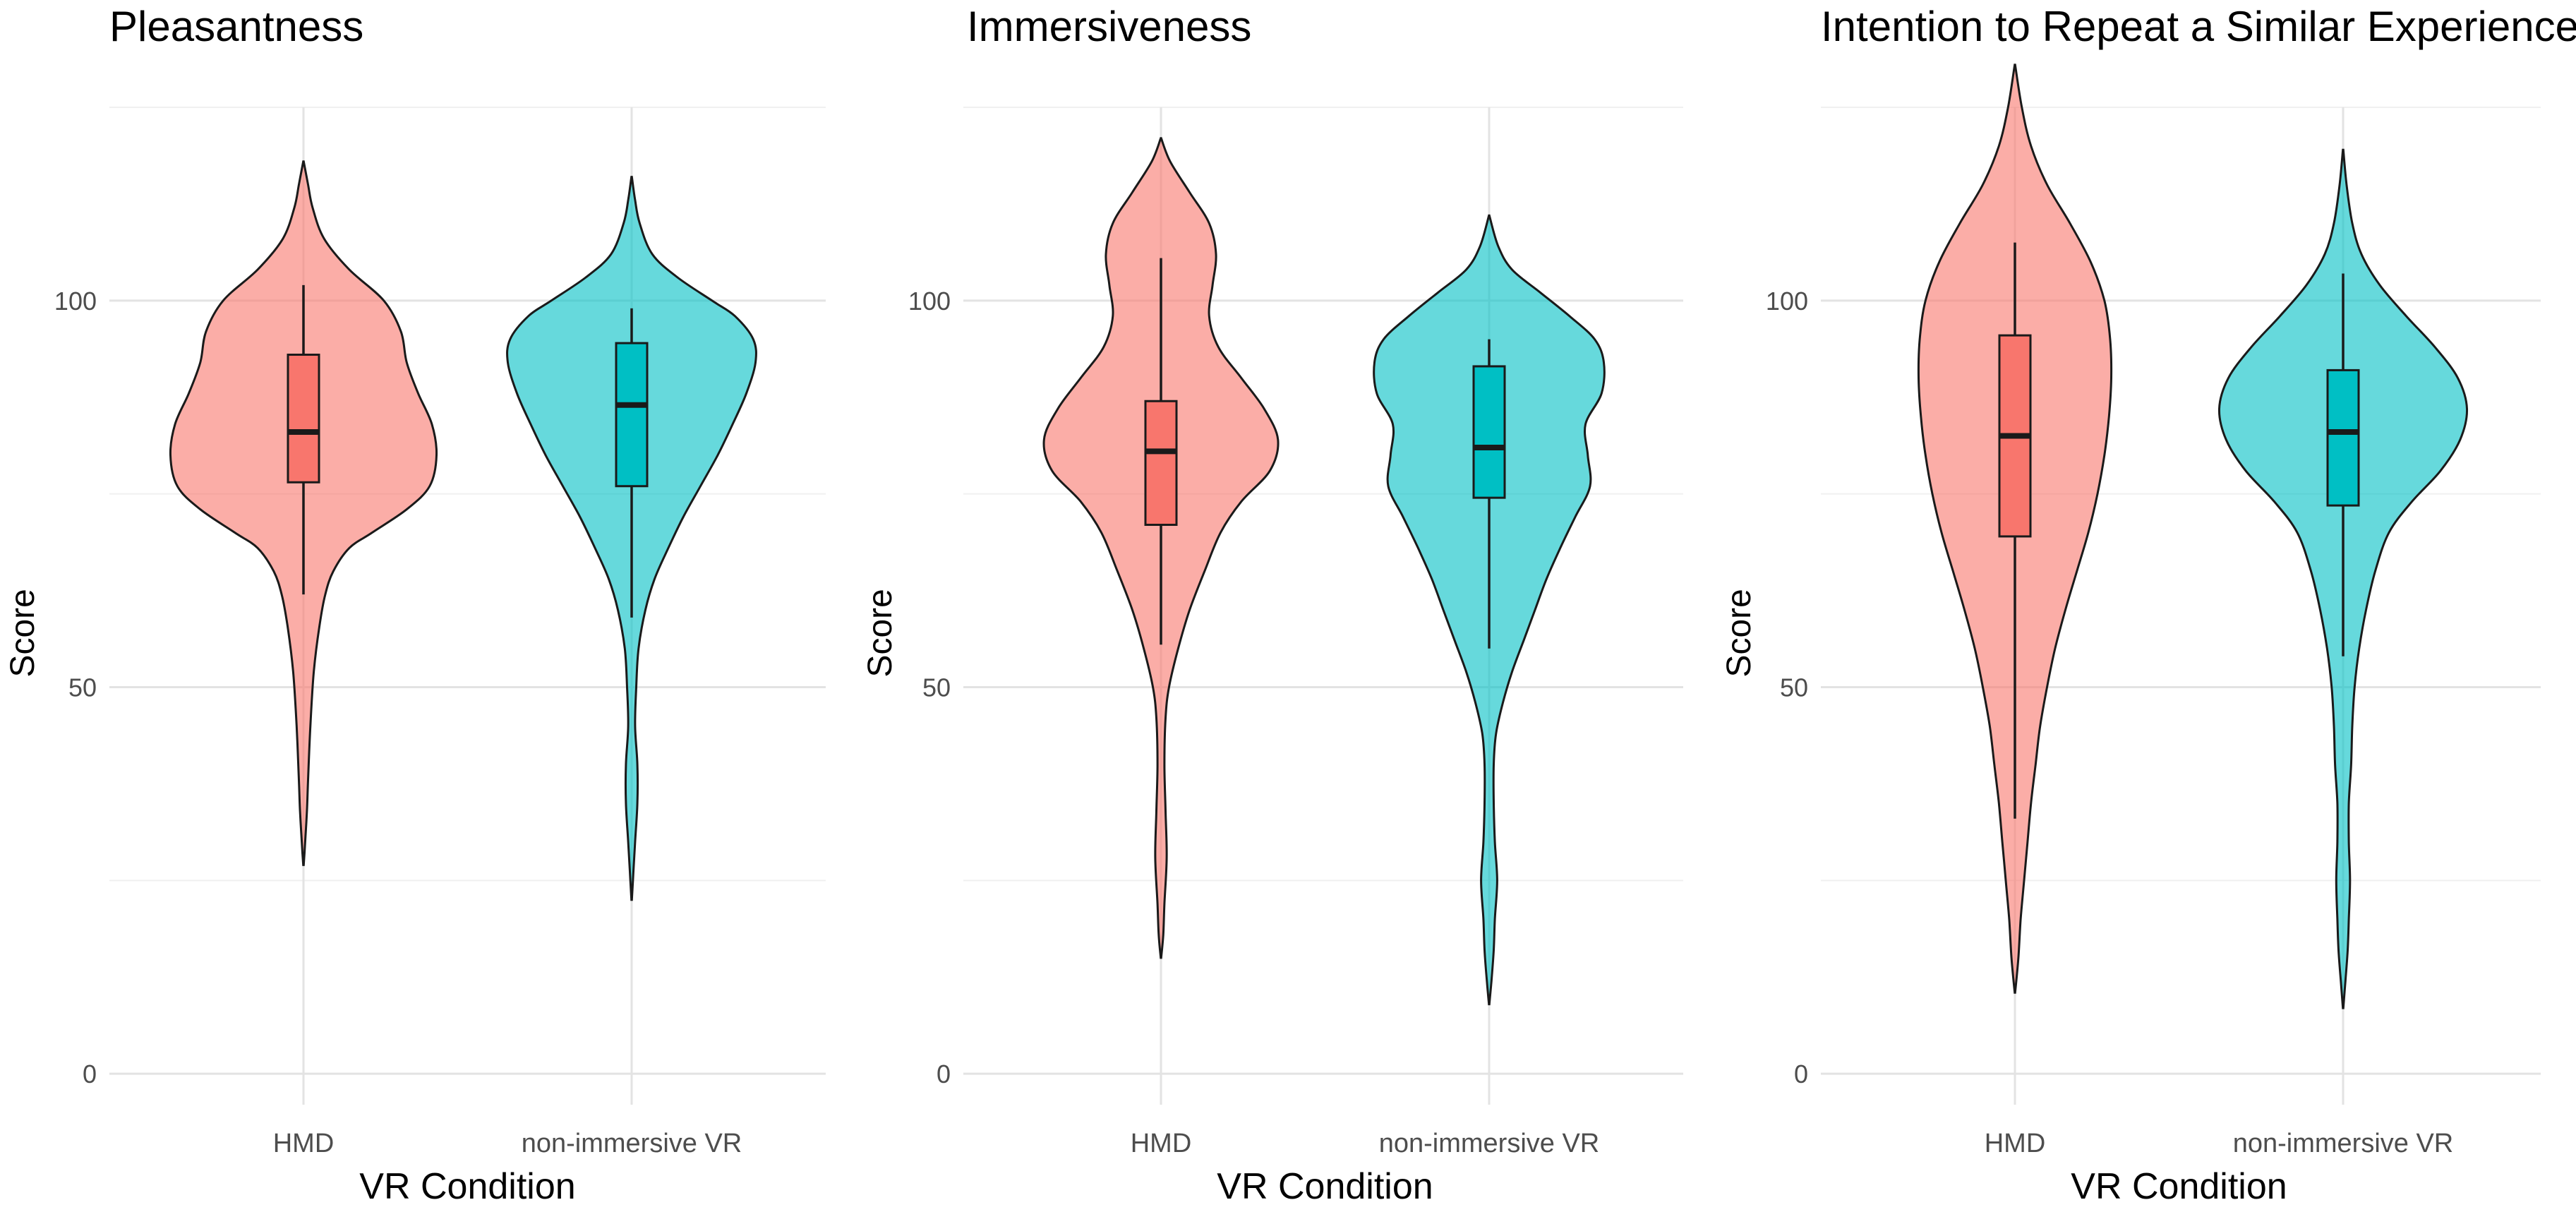  I want to click on panel-title: Immersiveness, so click(1109, 27).